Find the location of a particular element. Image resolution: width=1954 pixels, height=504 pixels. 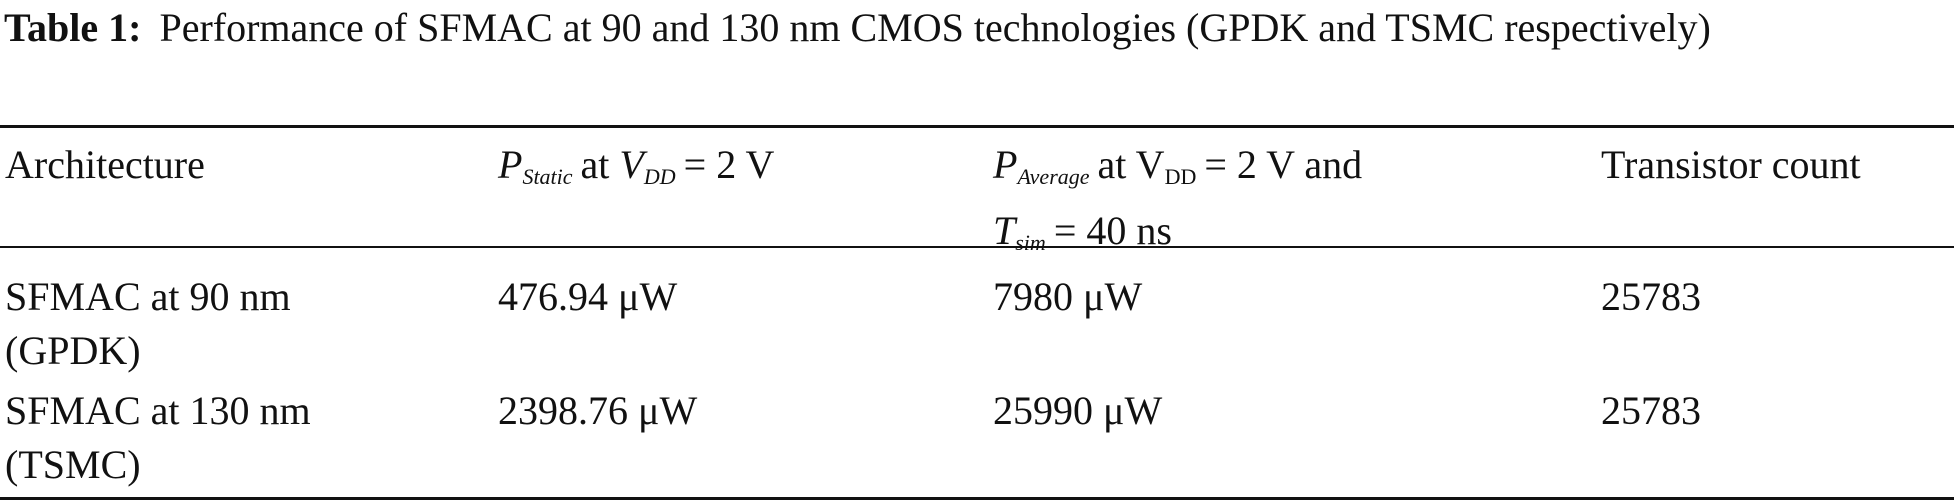

table-cell: 25990 μW is located at coordinates (1078, 410).